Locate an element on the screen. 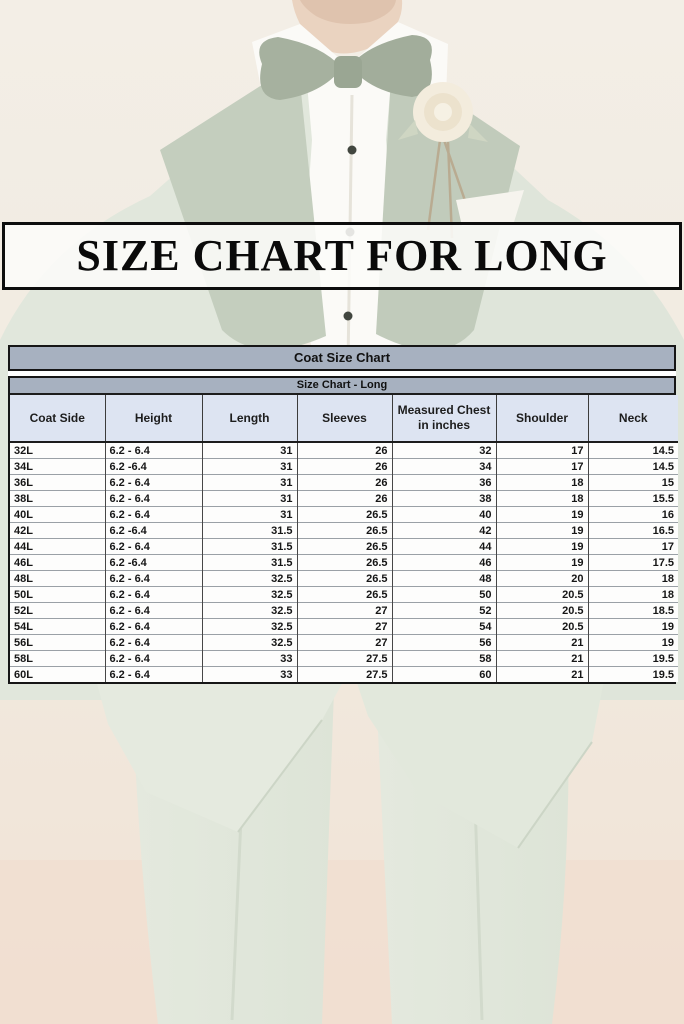 Image resolution: width=684 pixels, height=1024 pixels. table-row: 38L 6.2 - 6.4 31 26 38 18 15.5 is located at coordinates (344, 498).